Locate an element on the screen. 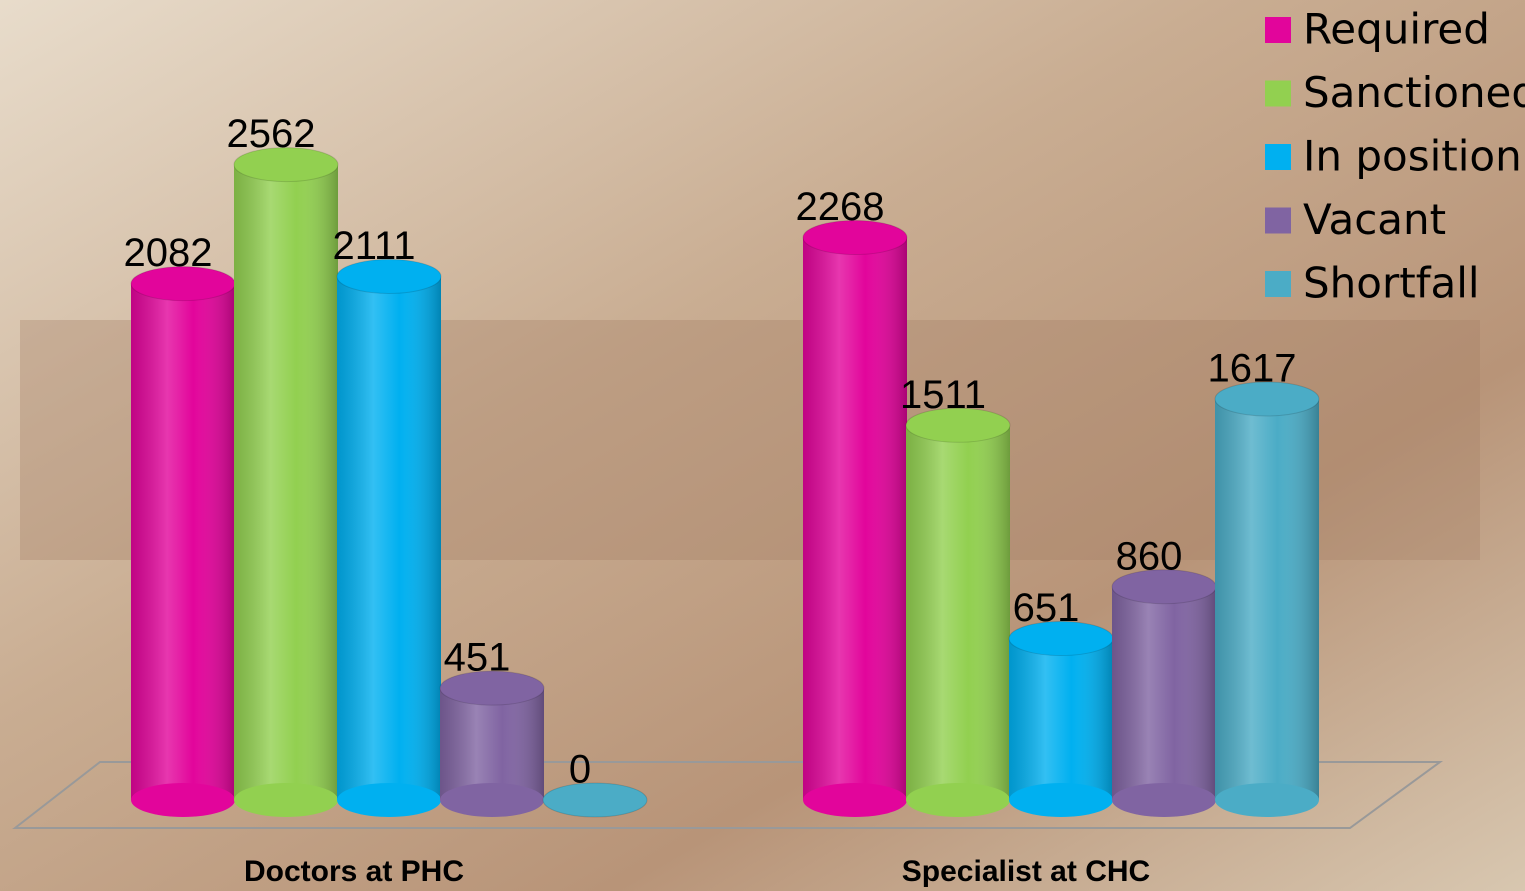 This screenshot has width=1525, height=891. floor is located at coordinates (728, 795).